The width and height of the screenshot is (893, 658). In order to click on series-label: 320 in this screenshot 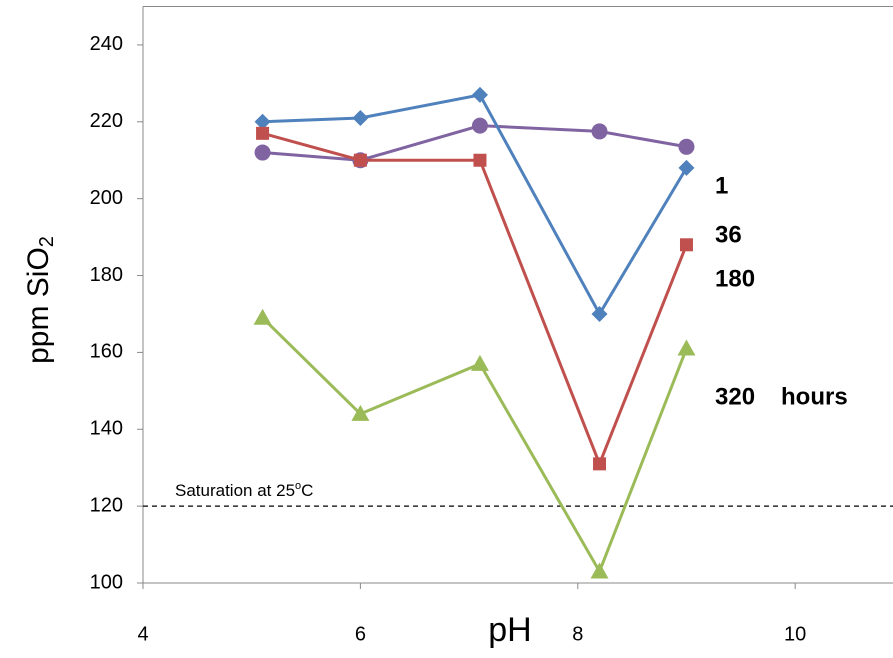, I will do `click(735, 396)`.